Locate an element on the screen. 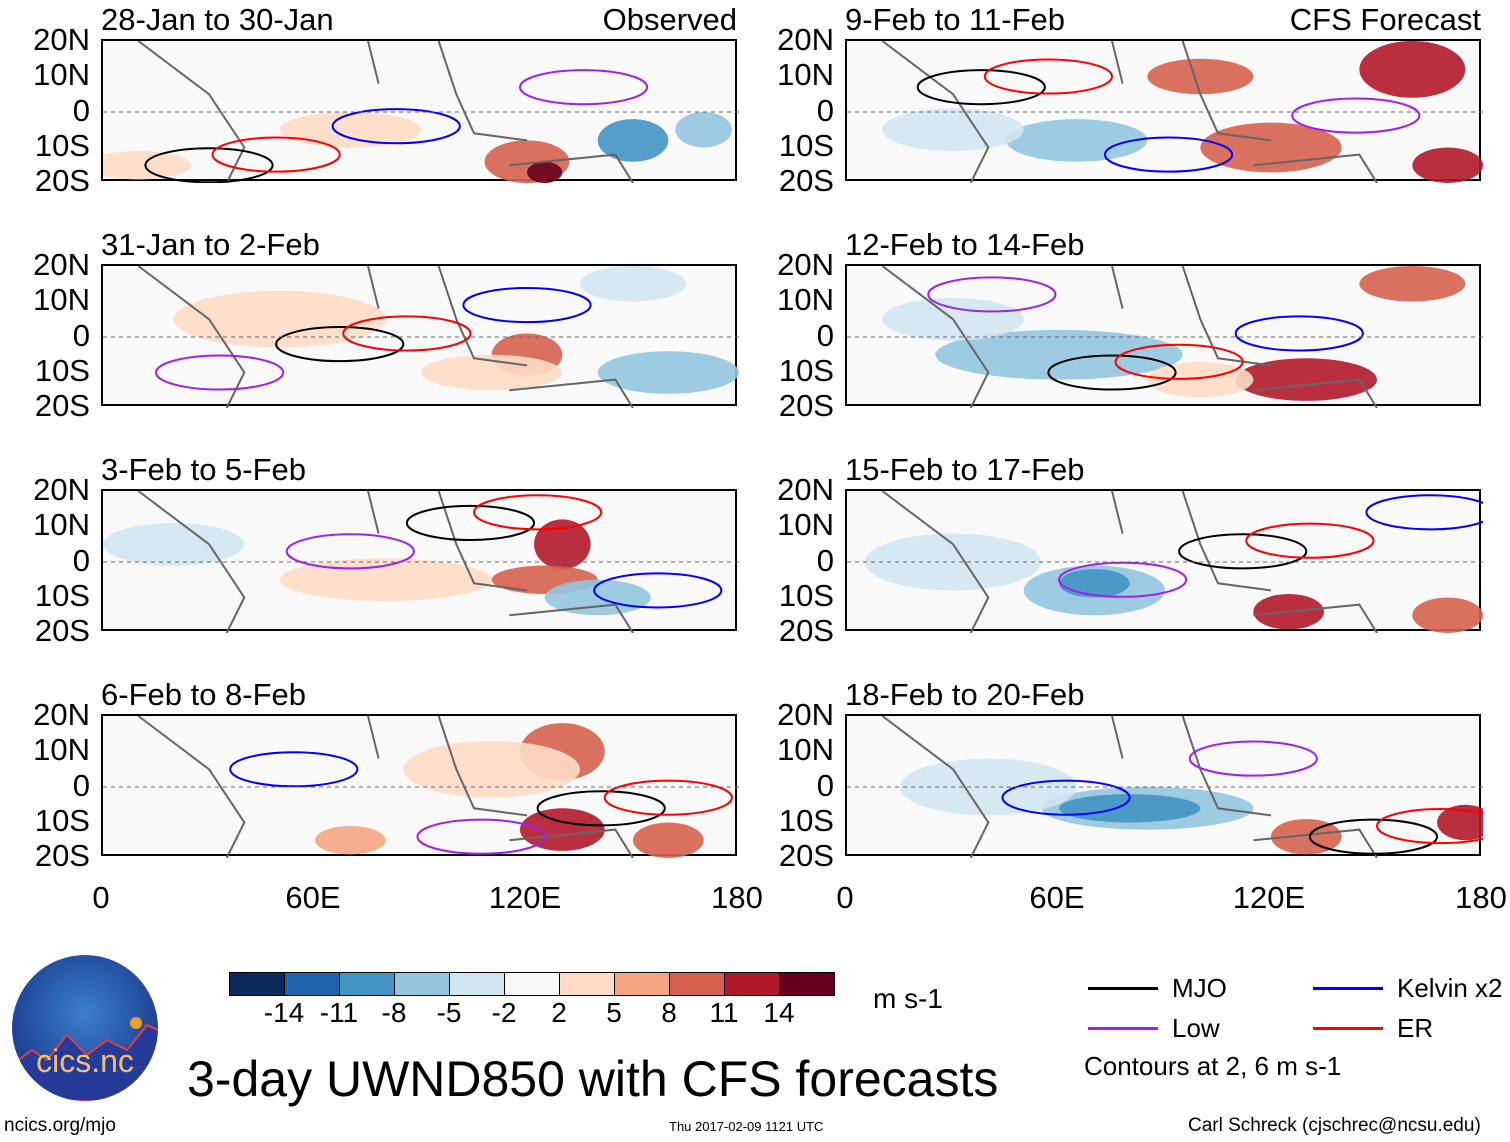 This screenshot has width=1510, height=1142. colorbar-tick-label: 14 is located at coordinates (779, 1012).